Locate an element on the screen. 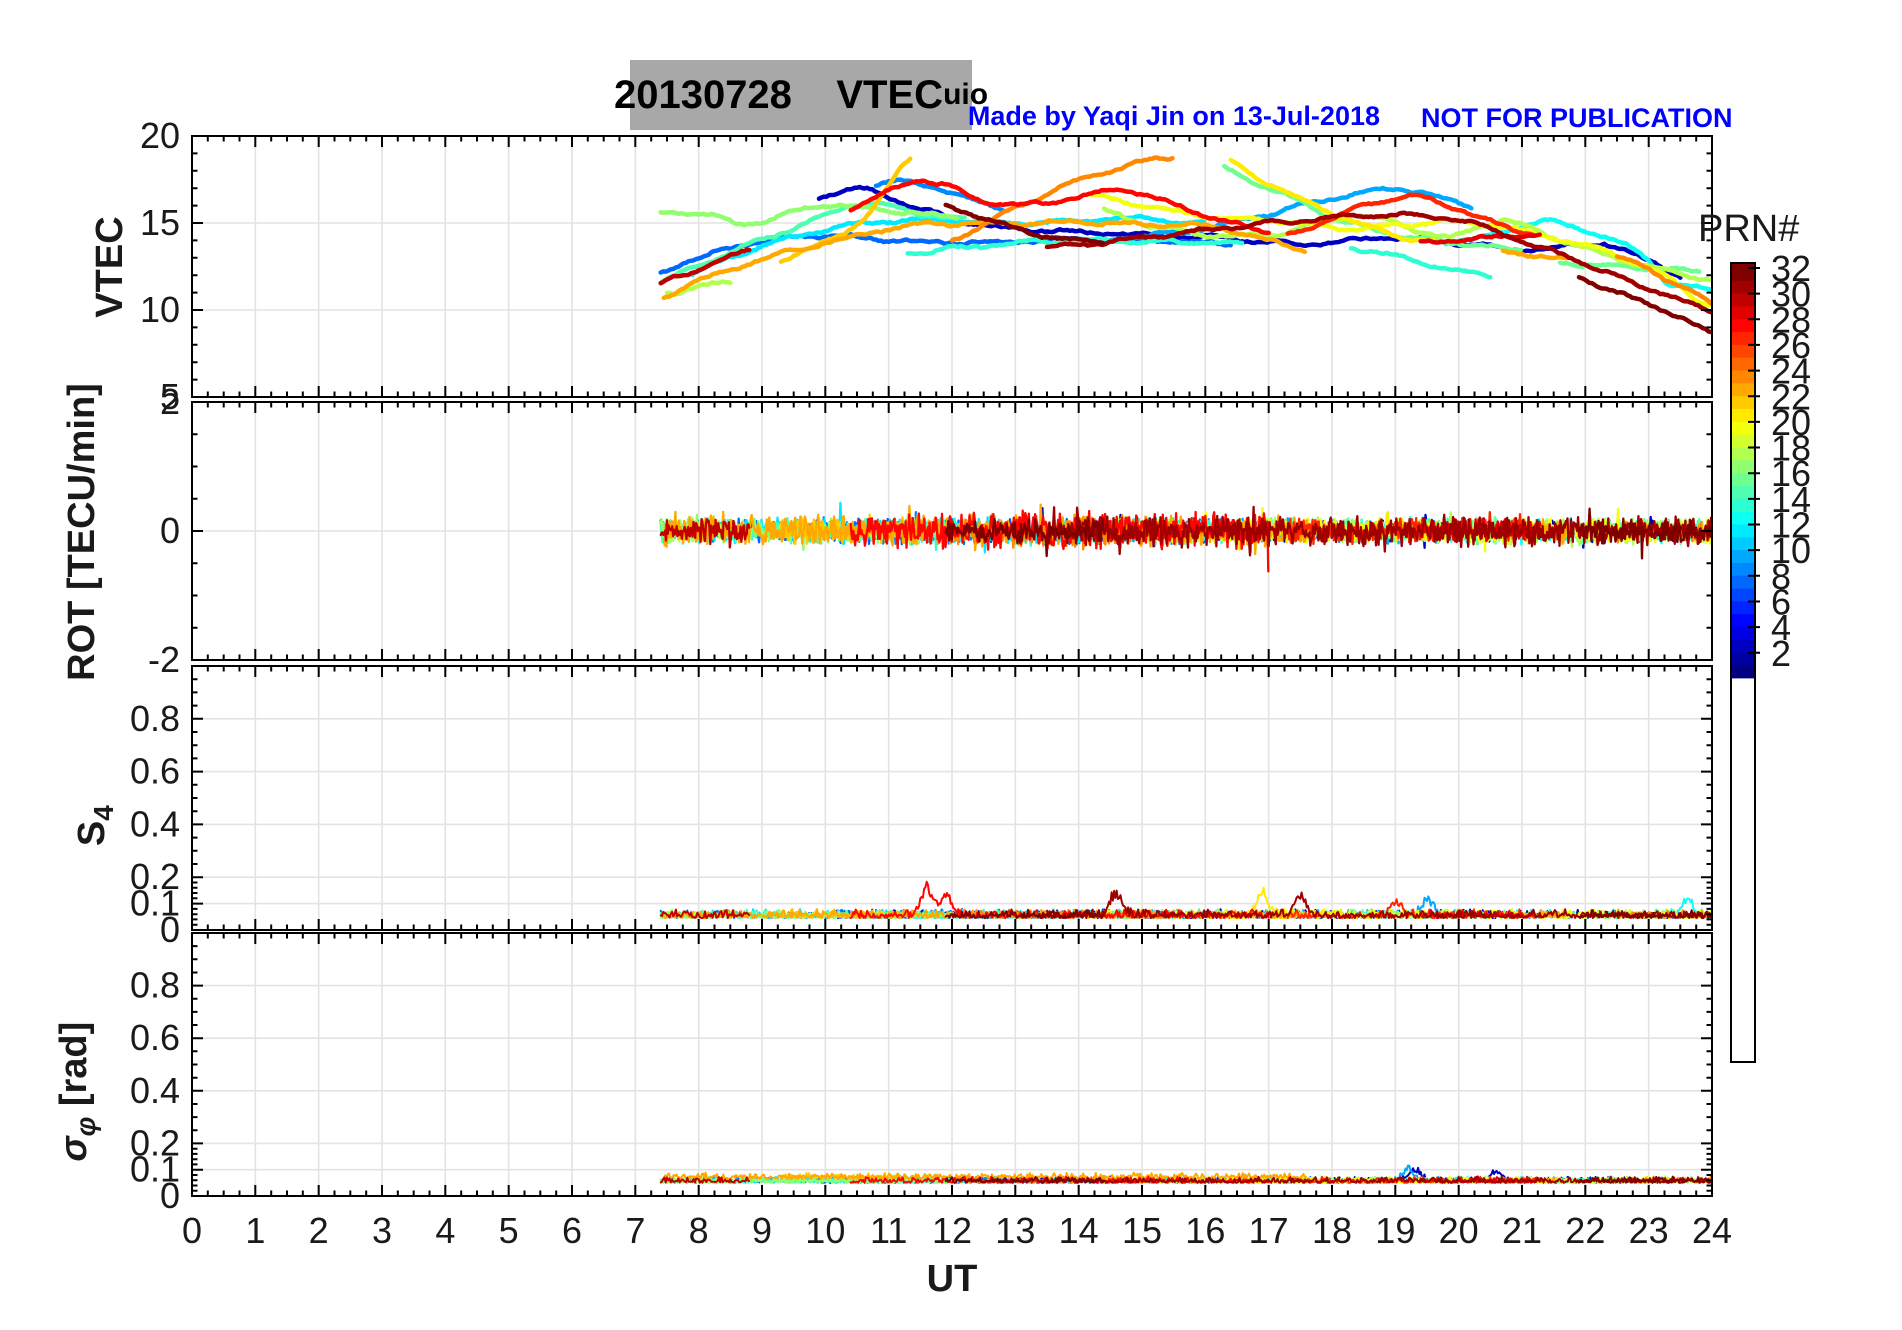 Image resolution: width=1902 pixels, height=1330 pixels. ytick-label: 5 is located at coordinates (170, 396).